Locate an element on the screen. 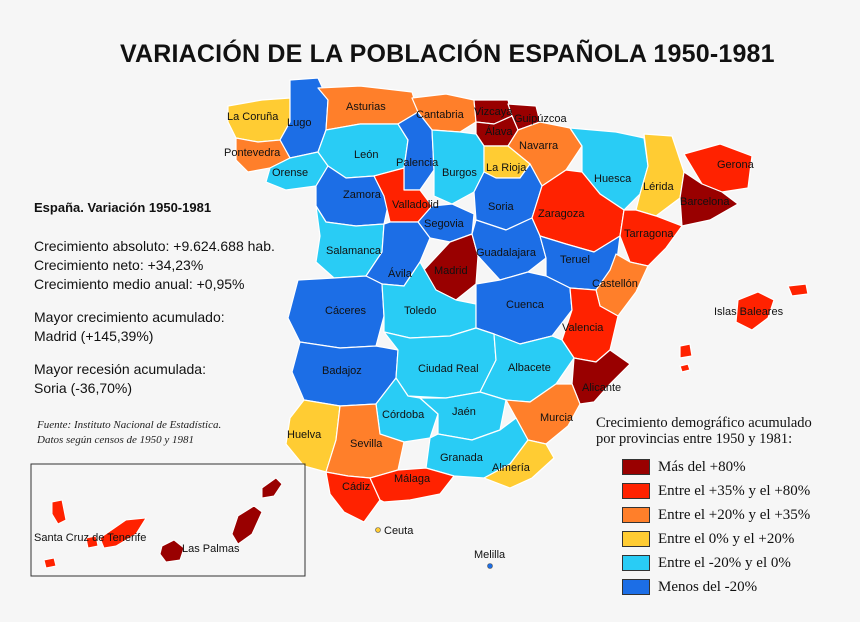 The height and width of the screenshot is (622, 860). label-toledo: Toledo is located at coordinates (420, 311).